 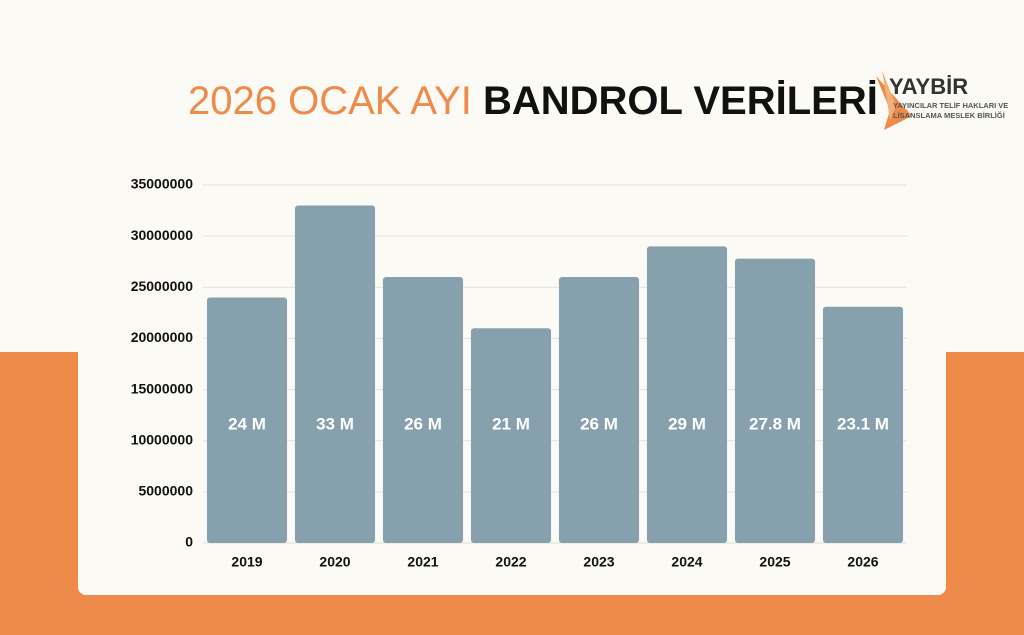 What do you see at coordinates (510, 562) in the screenshot?
I see `x-tick-label: 2022` at bounding box center [510, 562].